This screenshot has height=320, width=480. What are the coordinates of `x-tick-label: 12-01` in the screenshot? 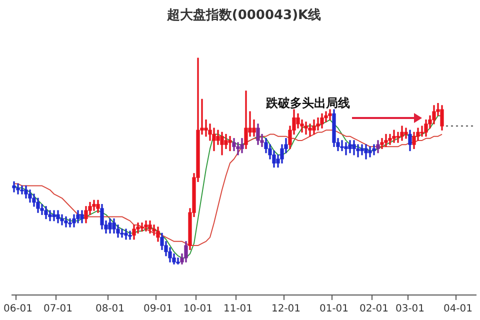 It's located at (286, 309).